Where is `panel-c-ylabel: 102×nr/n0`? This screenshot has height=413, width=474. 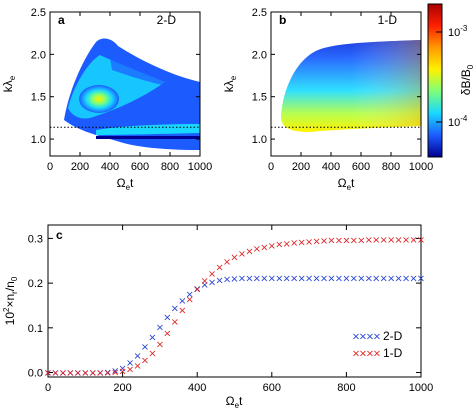 panel-c-ylabel: 102×nr/n0 is located at coordinates (10, 300).